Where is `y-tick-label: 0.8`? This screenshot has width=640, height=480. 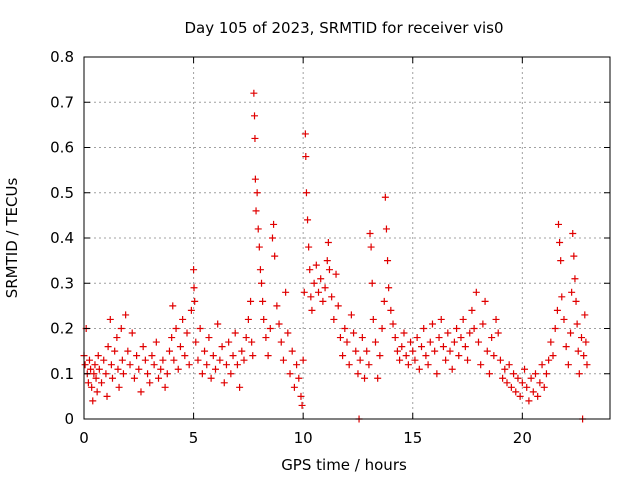
y-tick-label: 0.8 is located at coordinates (62, 57).